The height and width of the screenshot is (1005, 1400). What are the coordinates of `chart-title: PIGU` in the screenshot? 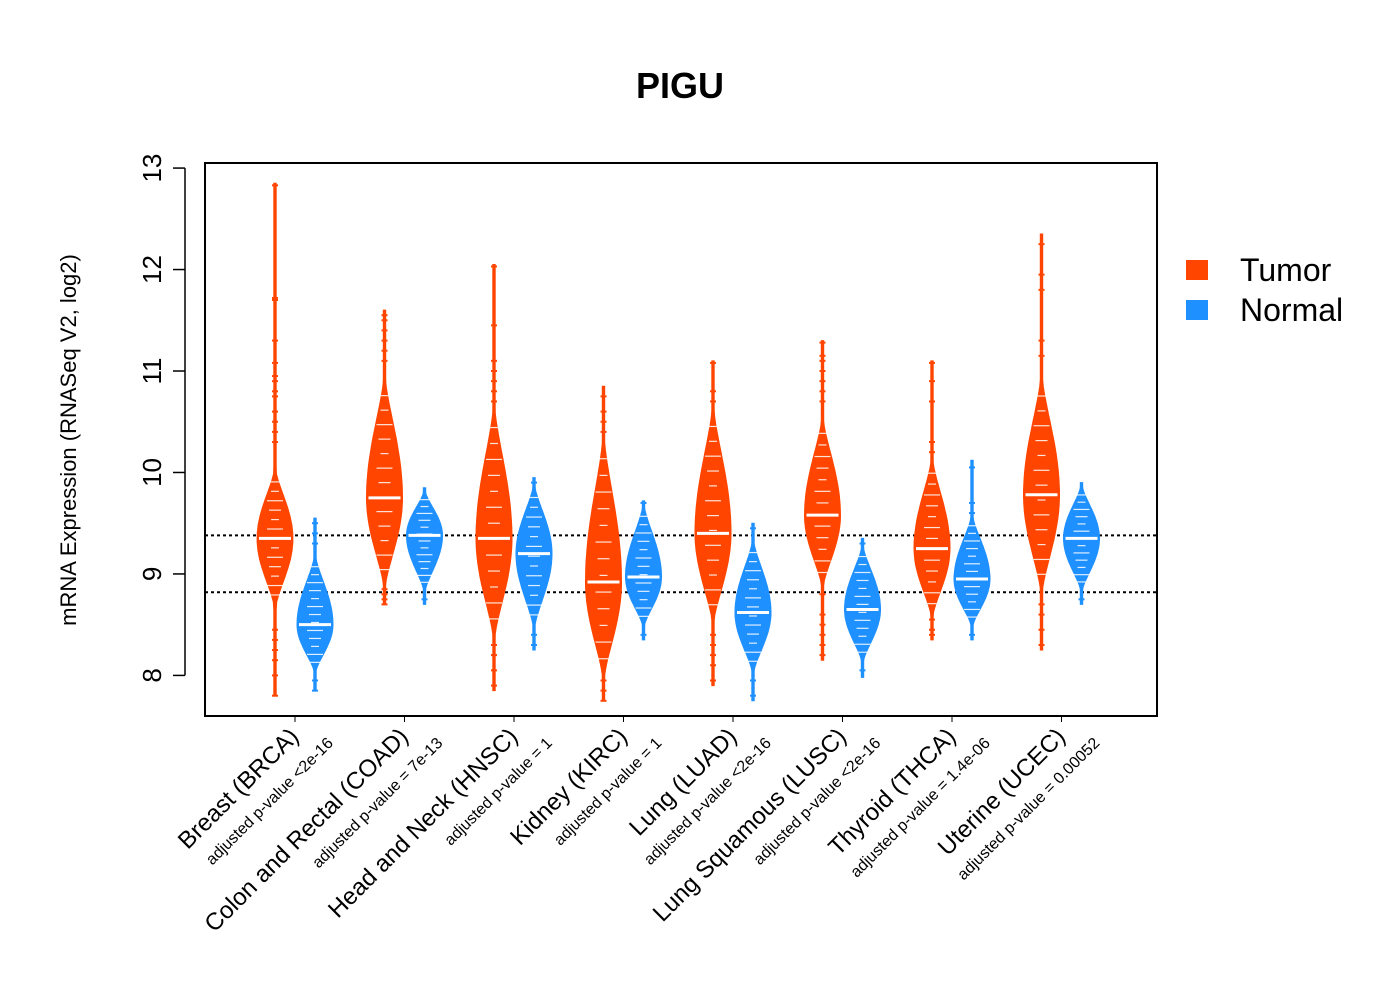 It's located at (680, 85).